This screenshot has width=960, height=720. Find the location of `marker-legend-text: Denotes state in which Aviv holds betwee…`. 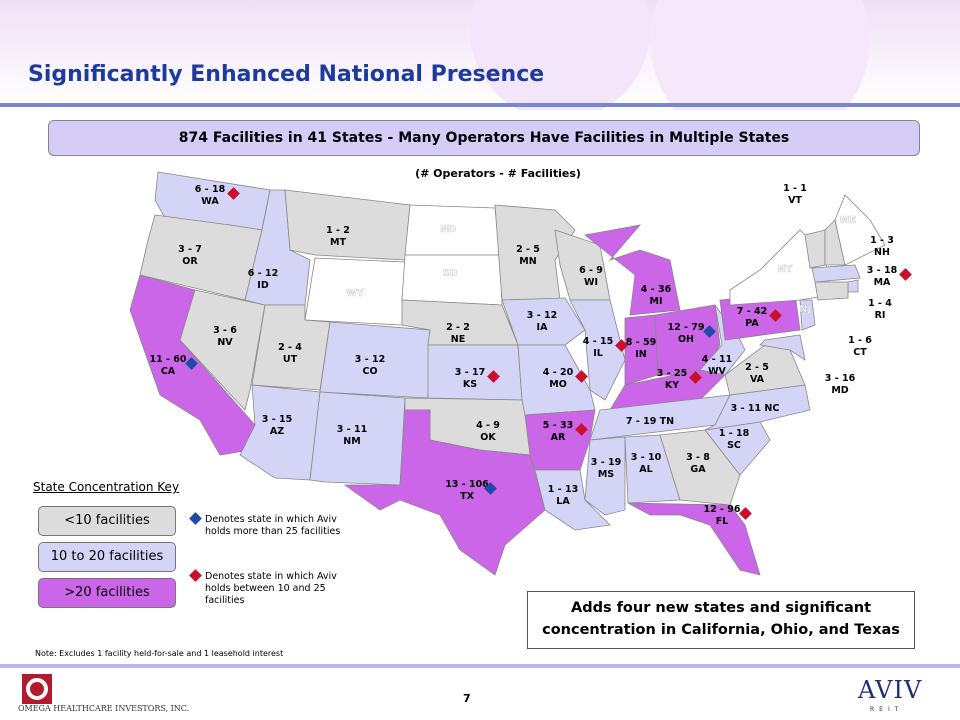

marker-legend-text: Denotes state in which Aviv holds betwee… is located at coordinates (271, 588).